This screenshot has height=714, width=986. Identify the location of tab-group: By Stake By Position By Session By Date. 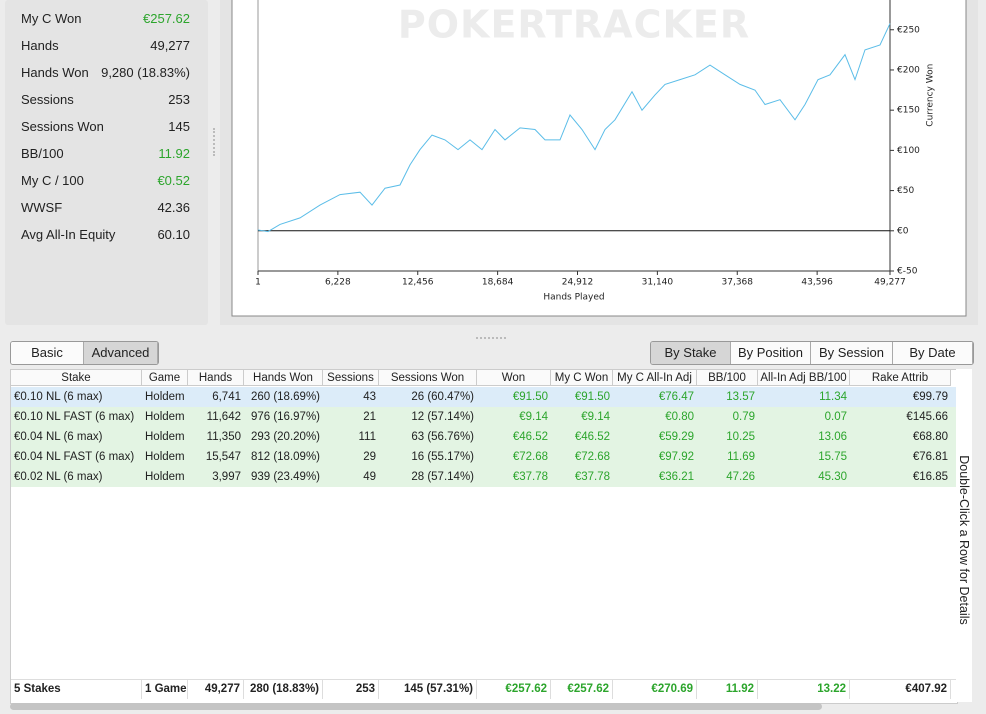
(812, 353).